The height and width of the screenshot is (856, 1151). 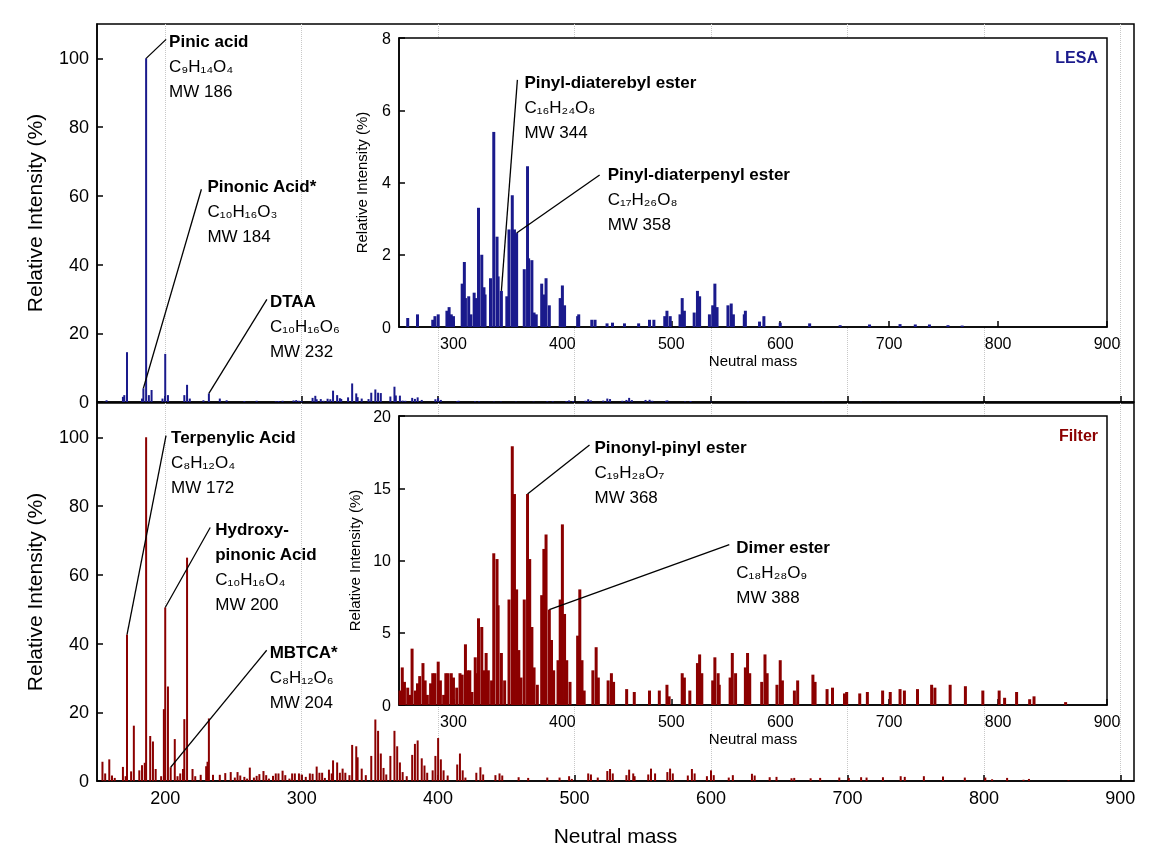 What do you see at coordinates (387, 633) in the screenshot?
I see `y-tick-label: 5` at bounding box center [387, 633].